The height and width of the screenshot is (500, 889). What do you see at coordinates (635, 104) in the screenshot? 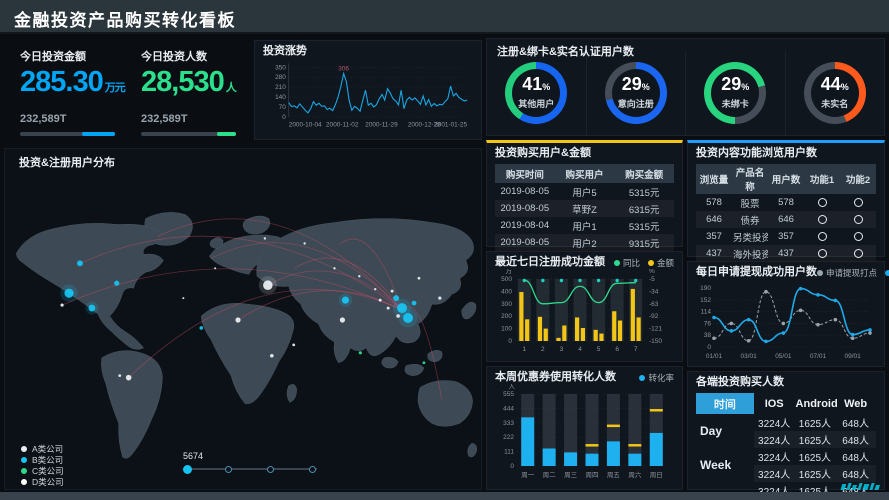
I see `donut-label: 意向注册` at bounding box center [635, 104].